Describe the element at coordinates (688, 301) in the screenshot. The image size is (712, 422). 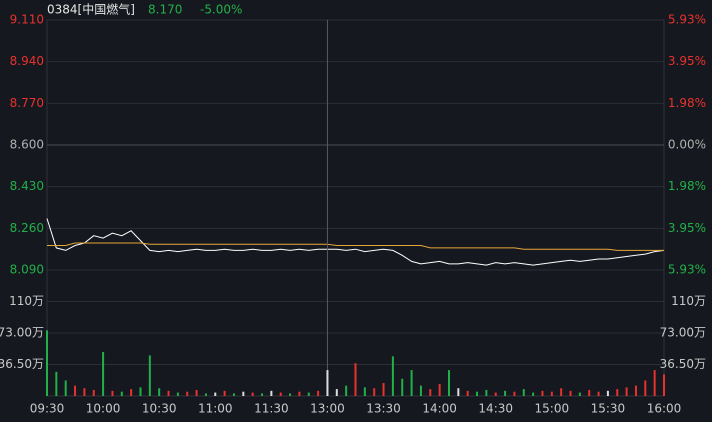
I see `y2-tick-label: 110万` at that location.